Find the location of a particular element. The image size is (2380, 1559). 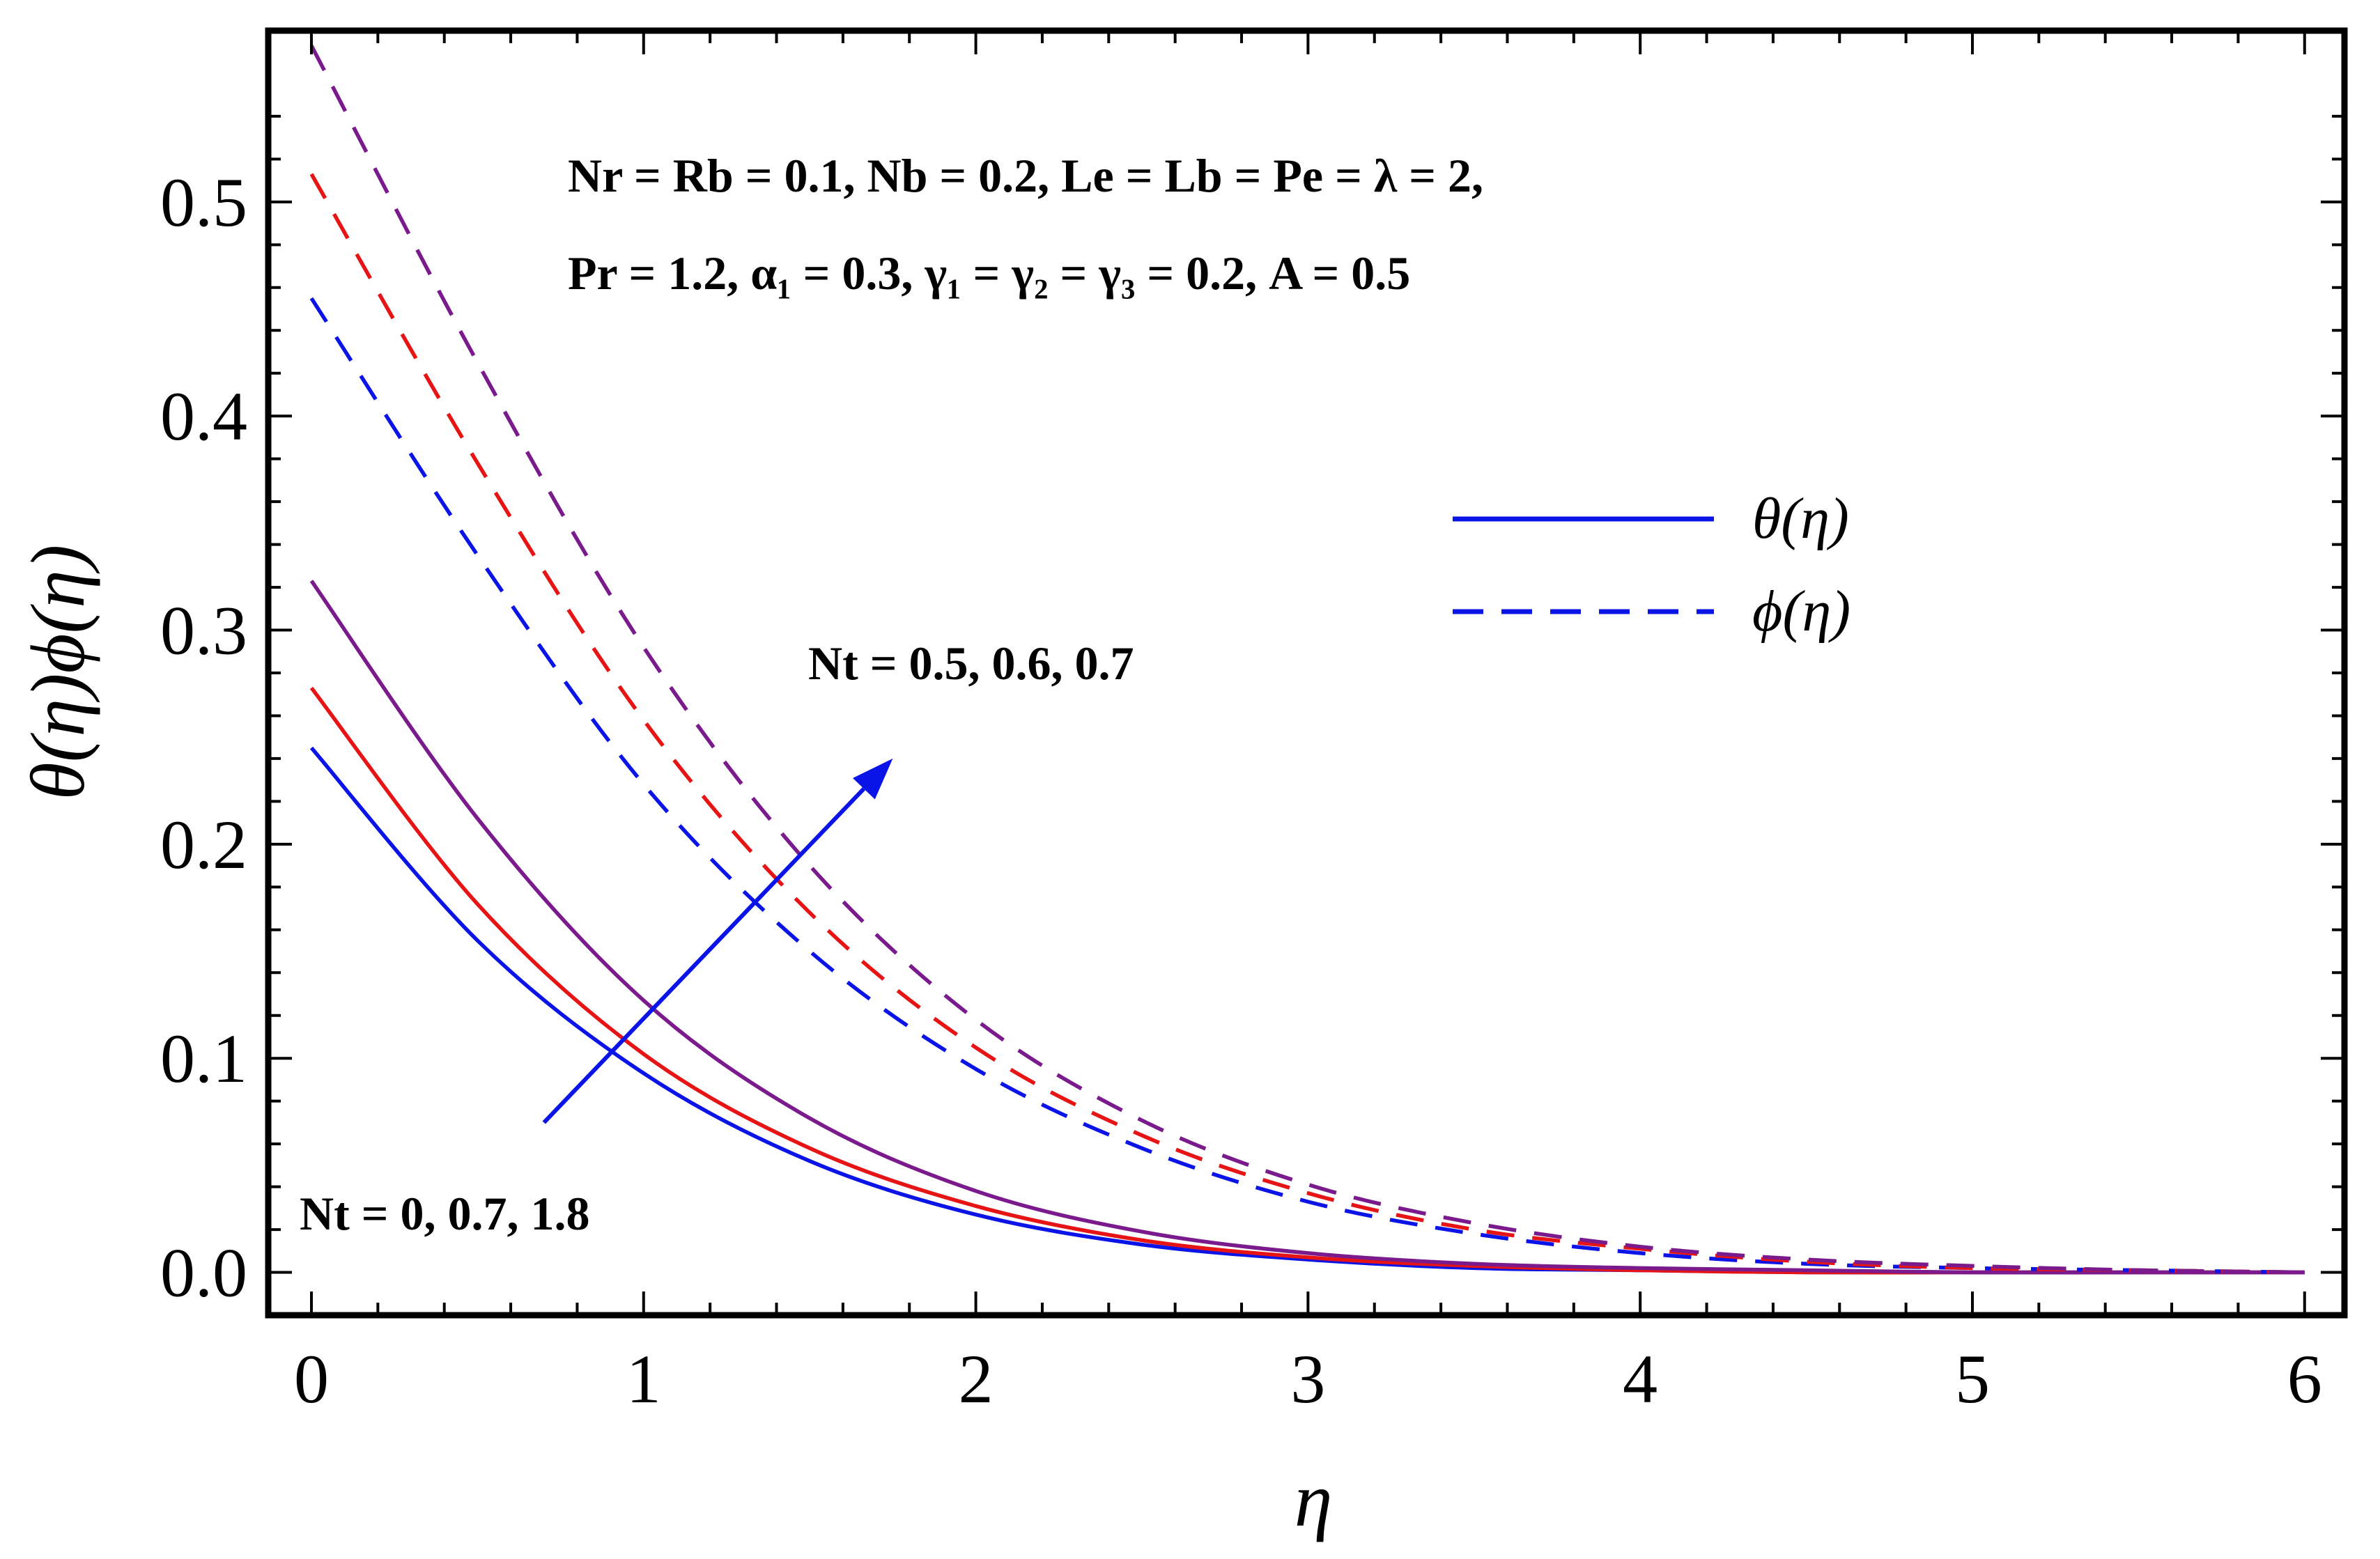

x-tick-label: 3 is located at coordinates (1307, 1379).